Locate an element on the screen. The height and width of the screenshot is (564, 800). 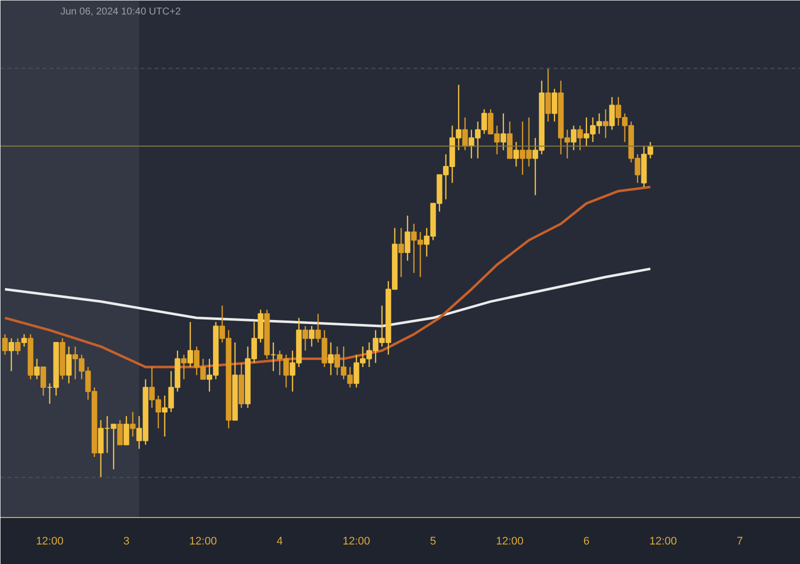
x-tick-label: 6 is located at coordinates (586, 542).